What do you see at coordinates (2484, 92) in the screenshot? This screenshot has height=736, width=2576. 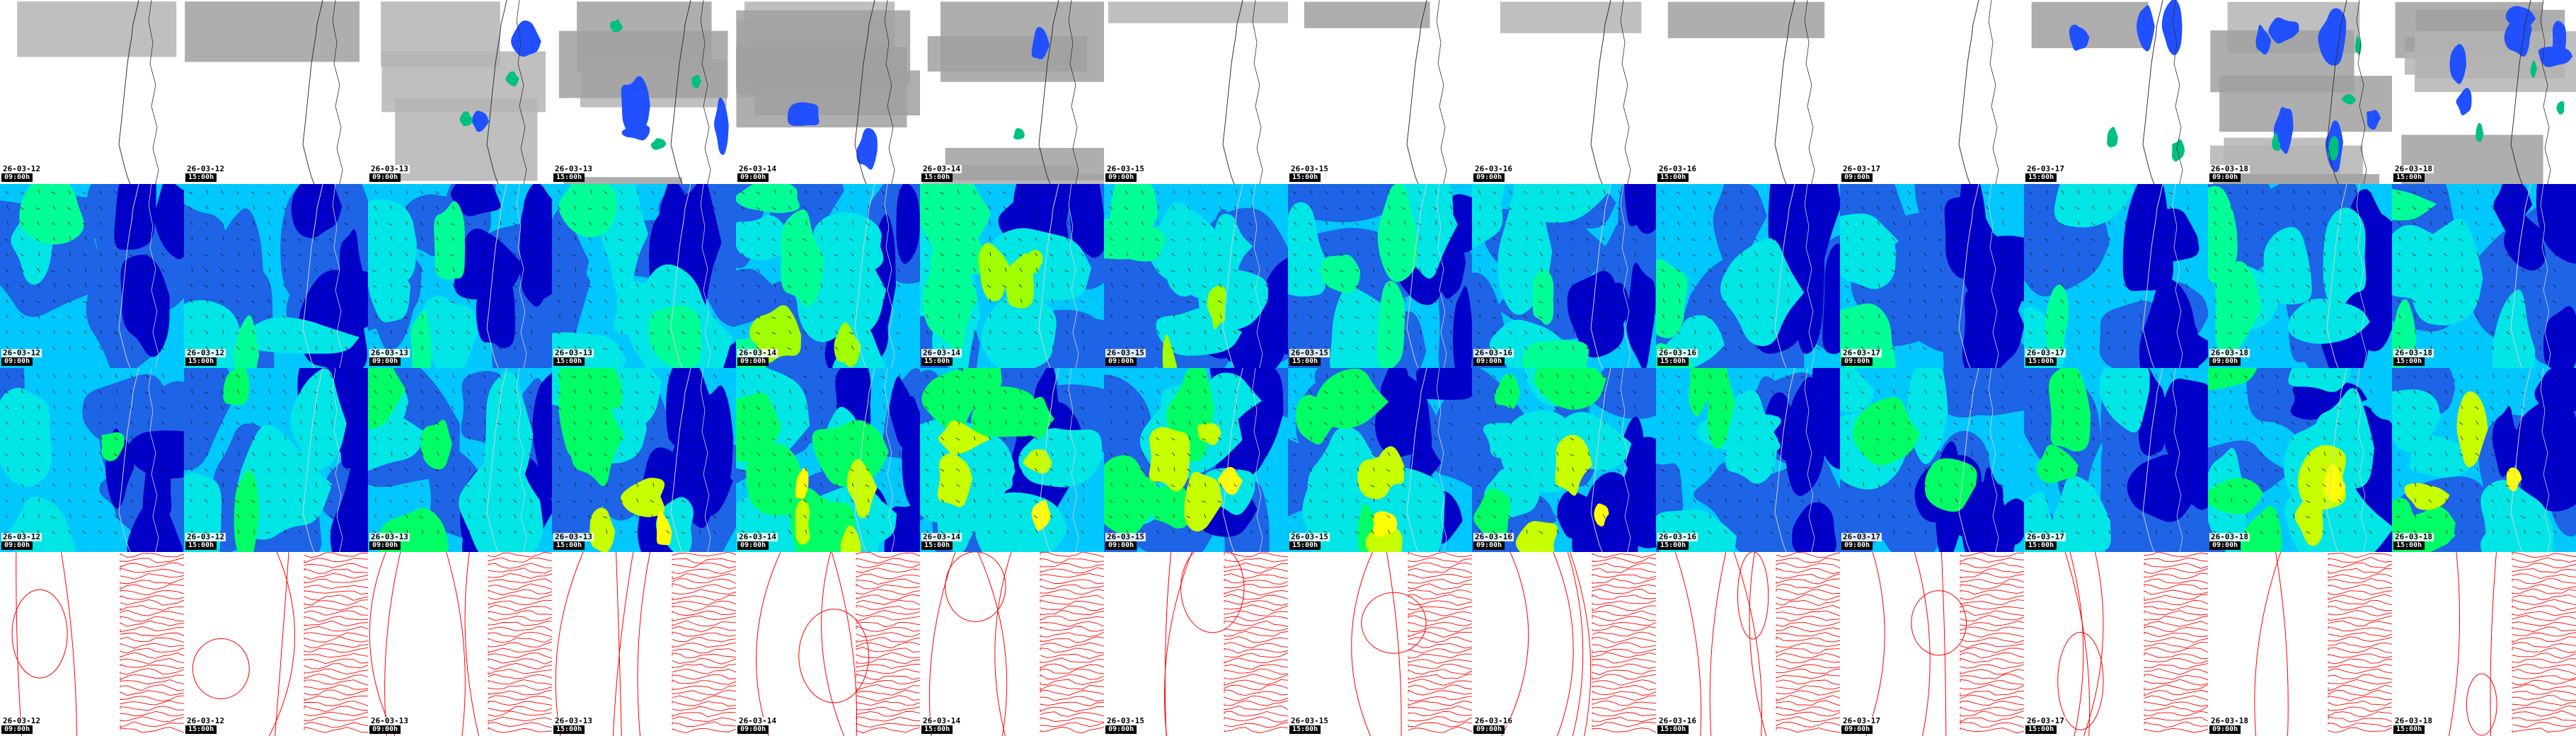 I see `map-panel-precipitation: 26-03-18 15:00h` at bounding box center [2484, 92].